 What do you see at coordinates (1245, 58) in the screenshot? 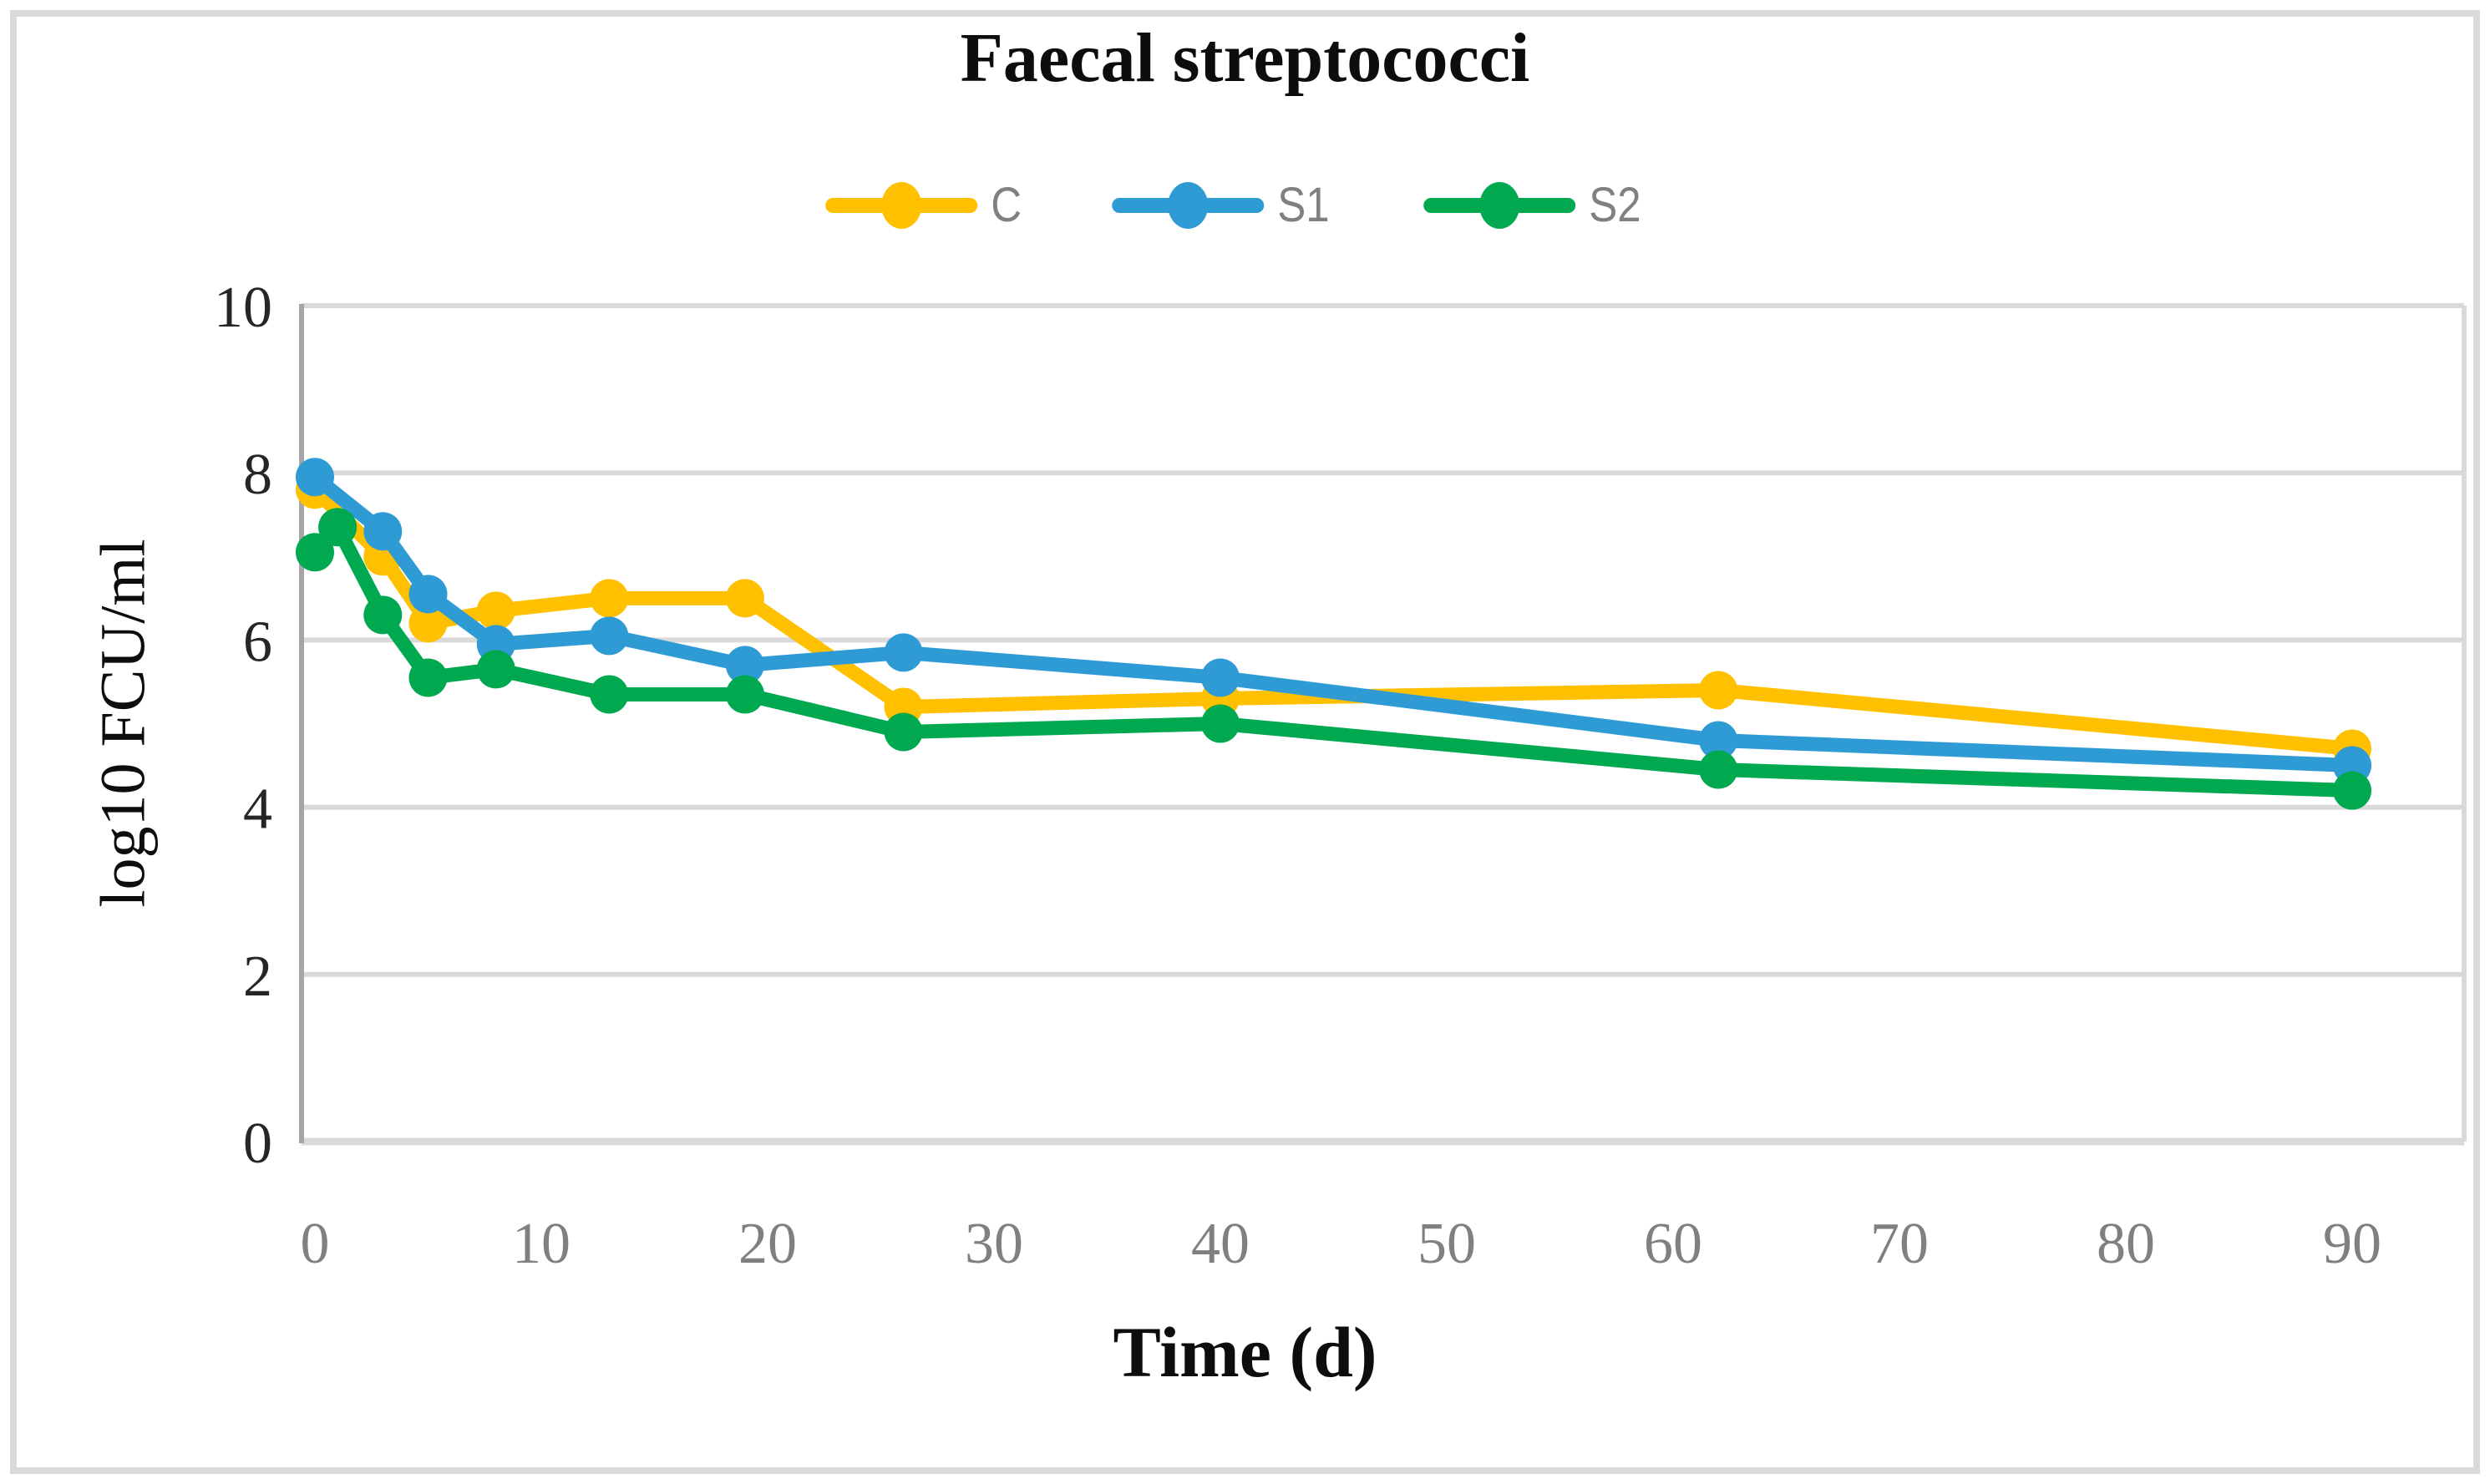
I see `chart-title: Faecal streptococci` at bounding box center [1245, 58].